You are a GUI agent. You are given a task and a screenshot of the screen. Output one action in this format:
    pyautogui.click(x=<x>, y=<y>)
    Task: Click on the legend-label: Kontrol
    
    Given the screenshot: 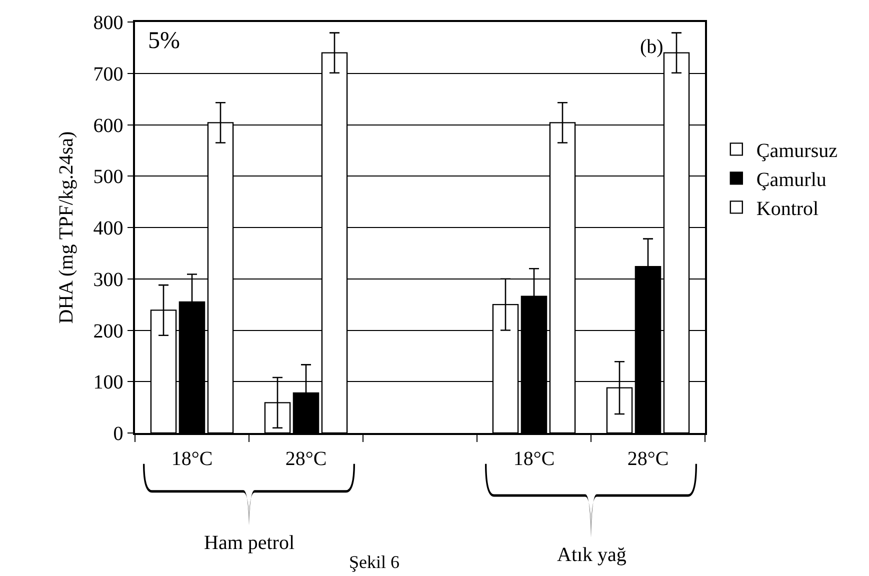 What is the action you would take?
    pyautogui.click(x=788, y=209)
    